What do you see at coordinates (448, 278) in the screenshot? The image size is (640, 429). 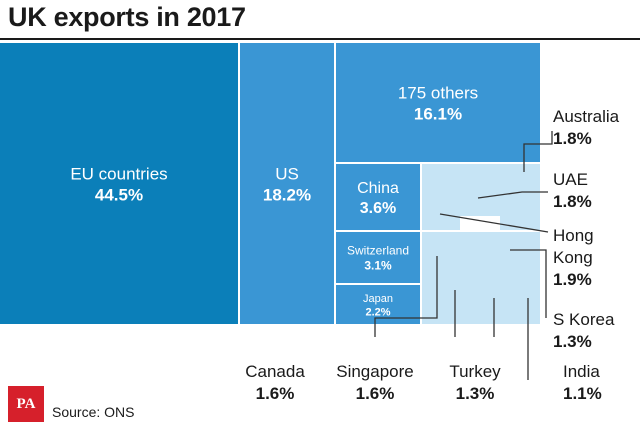 I see `treemap-cell-canada` at bounding box center [448, 278].